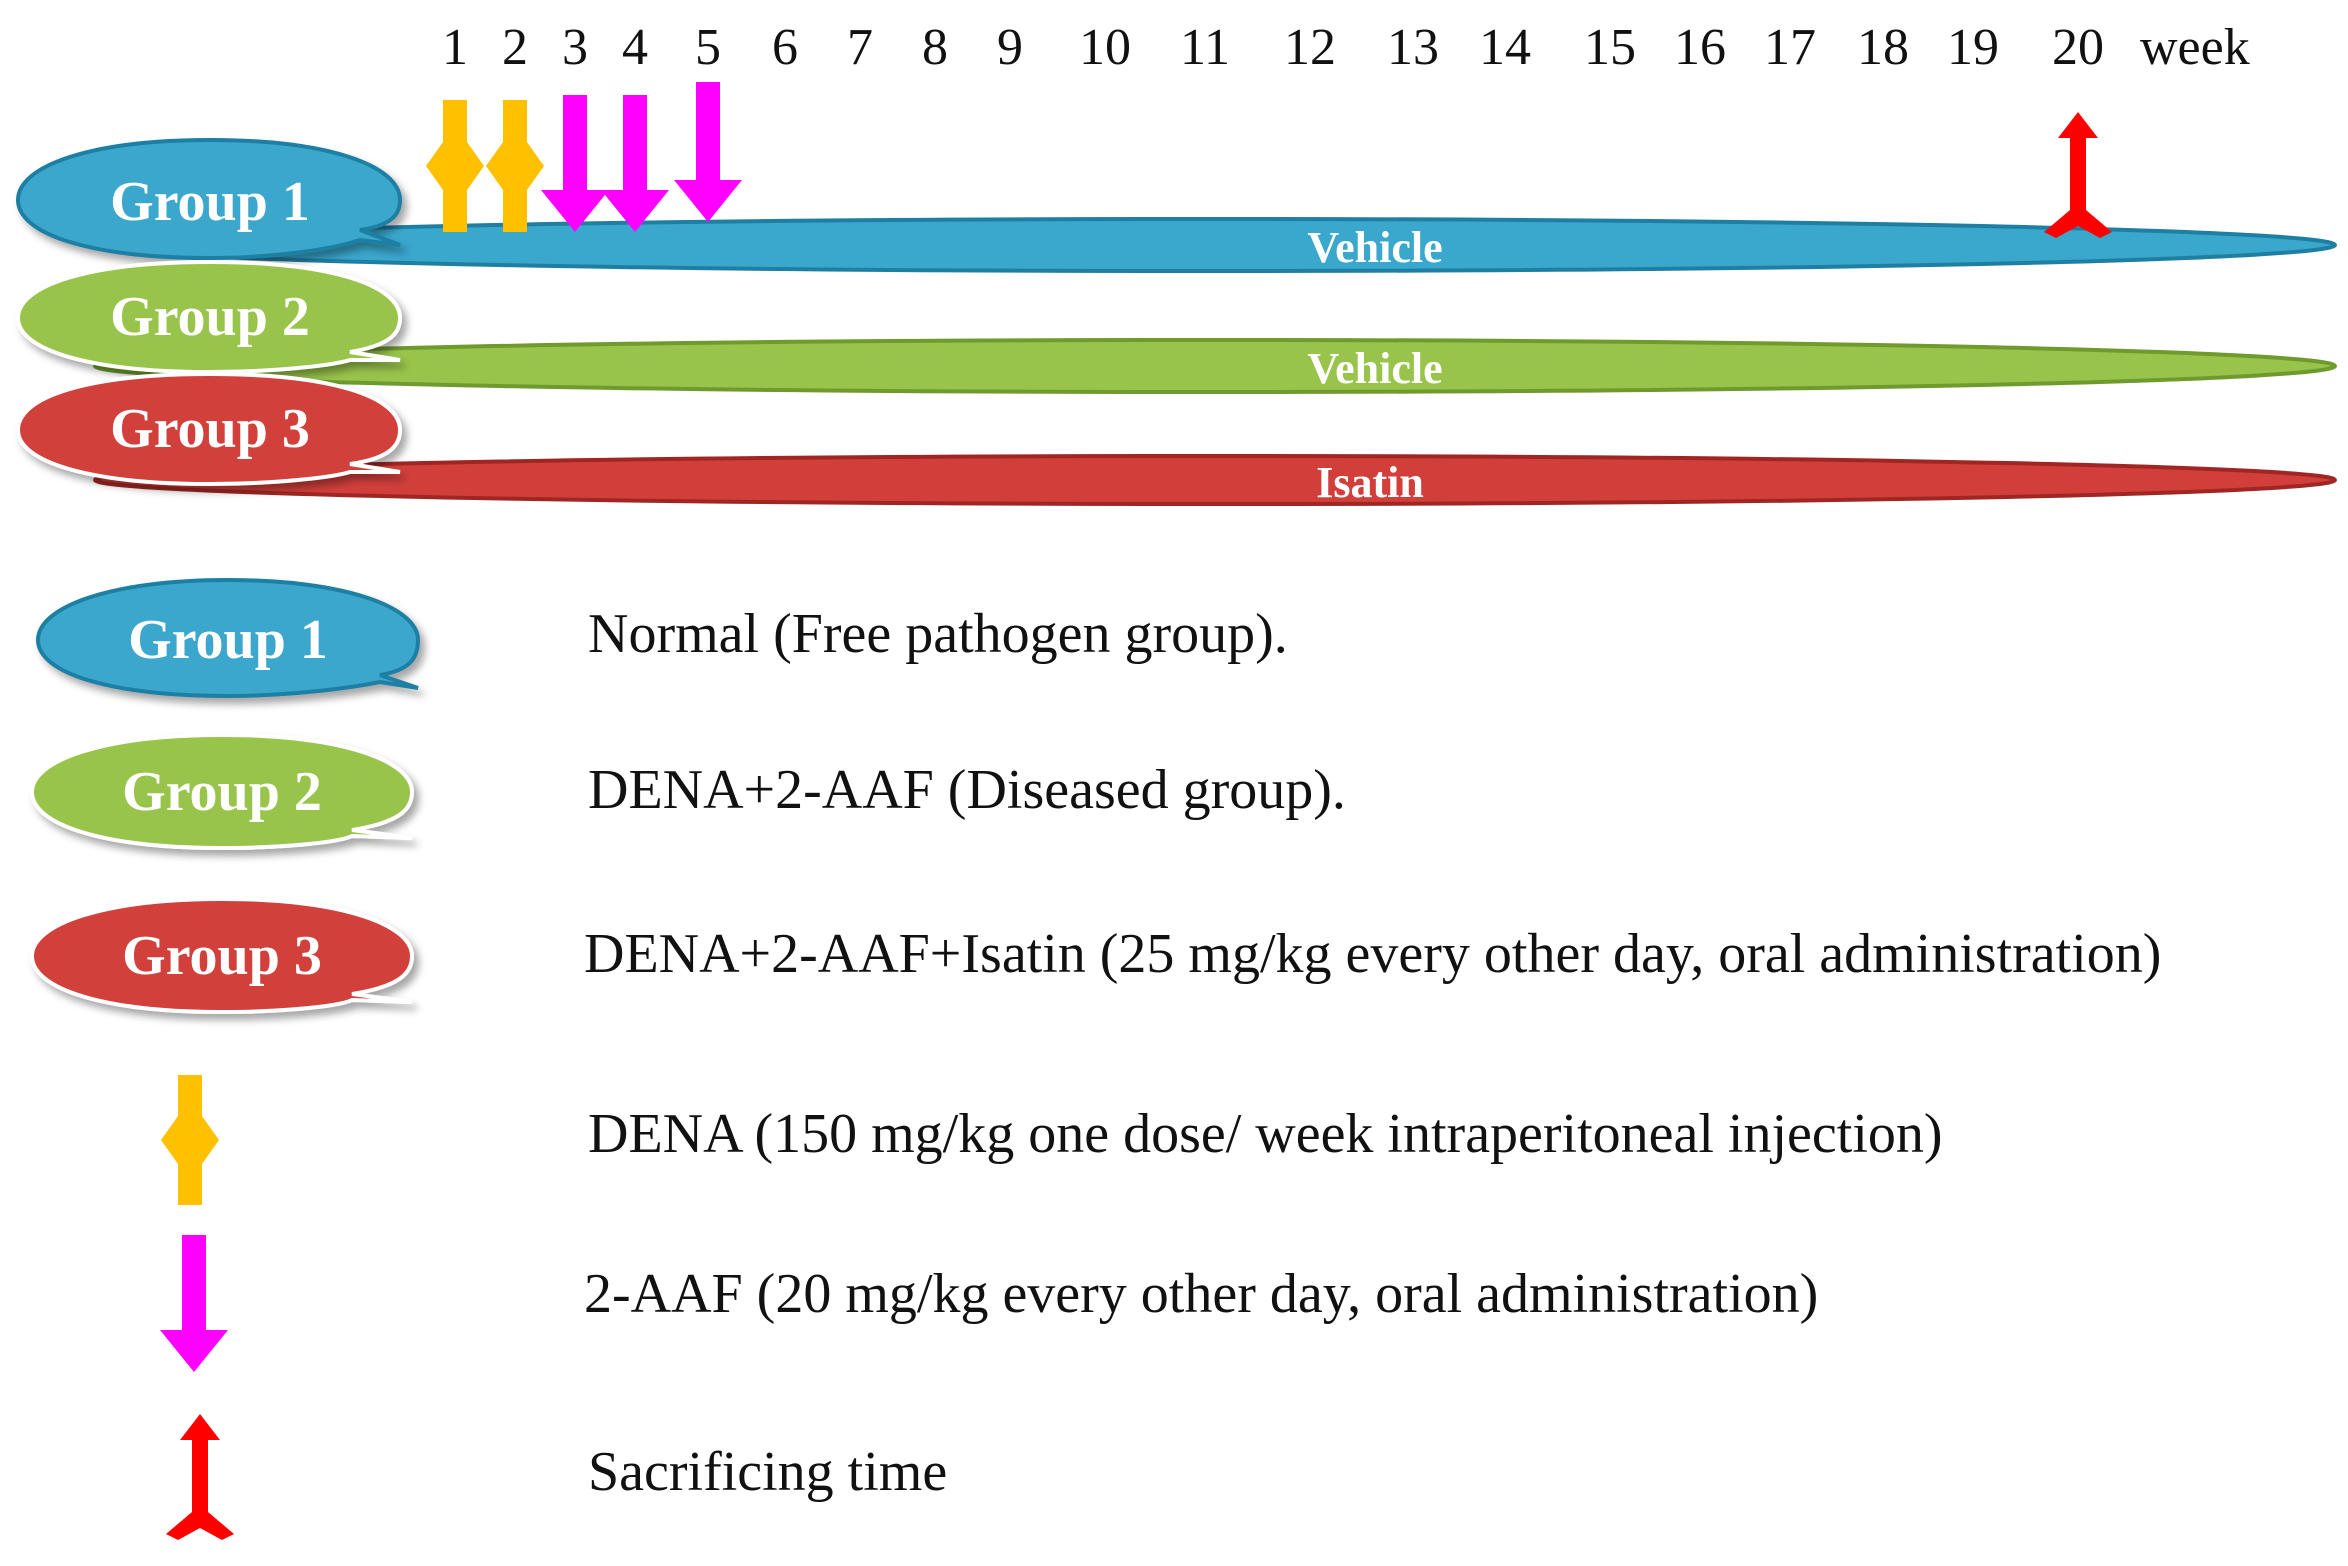  I want to click on group-1-bar-label: Vehicle, so click(1374, 247).